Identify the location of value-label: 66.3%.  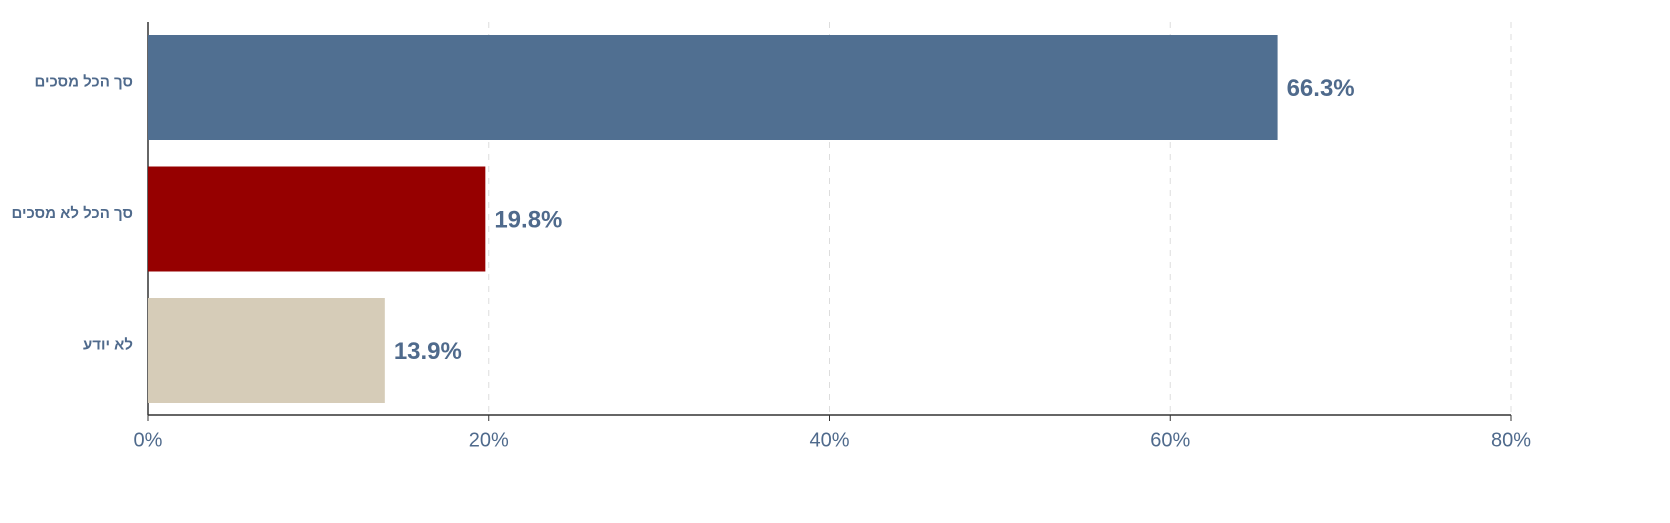
(1321, 88).